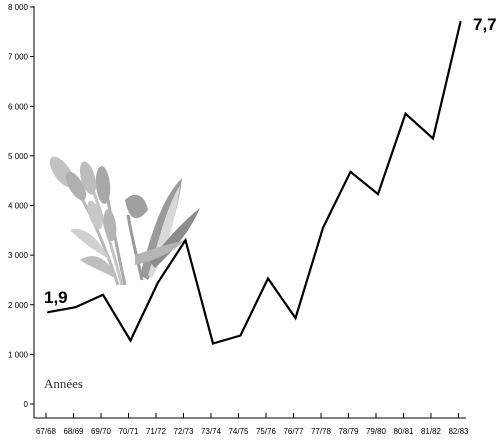  What do you see at coordinates (403, 431) in the screenshot?
I see `x-tick-label: 80/81` at bounding box center [403, 431].